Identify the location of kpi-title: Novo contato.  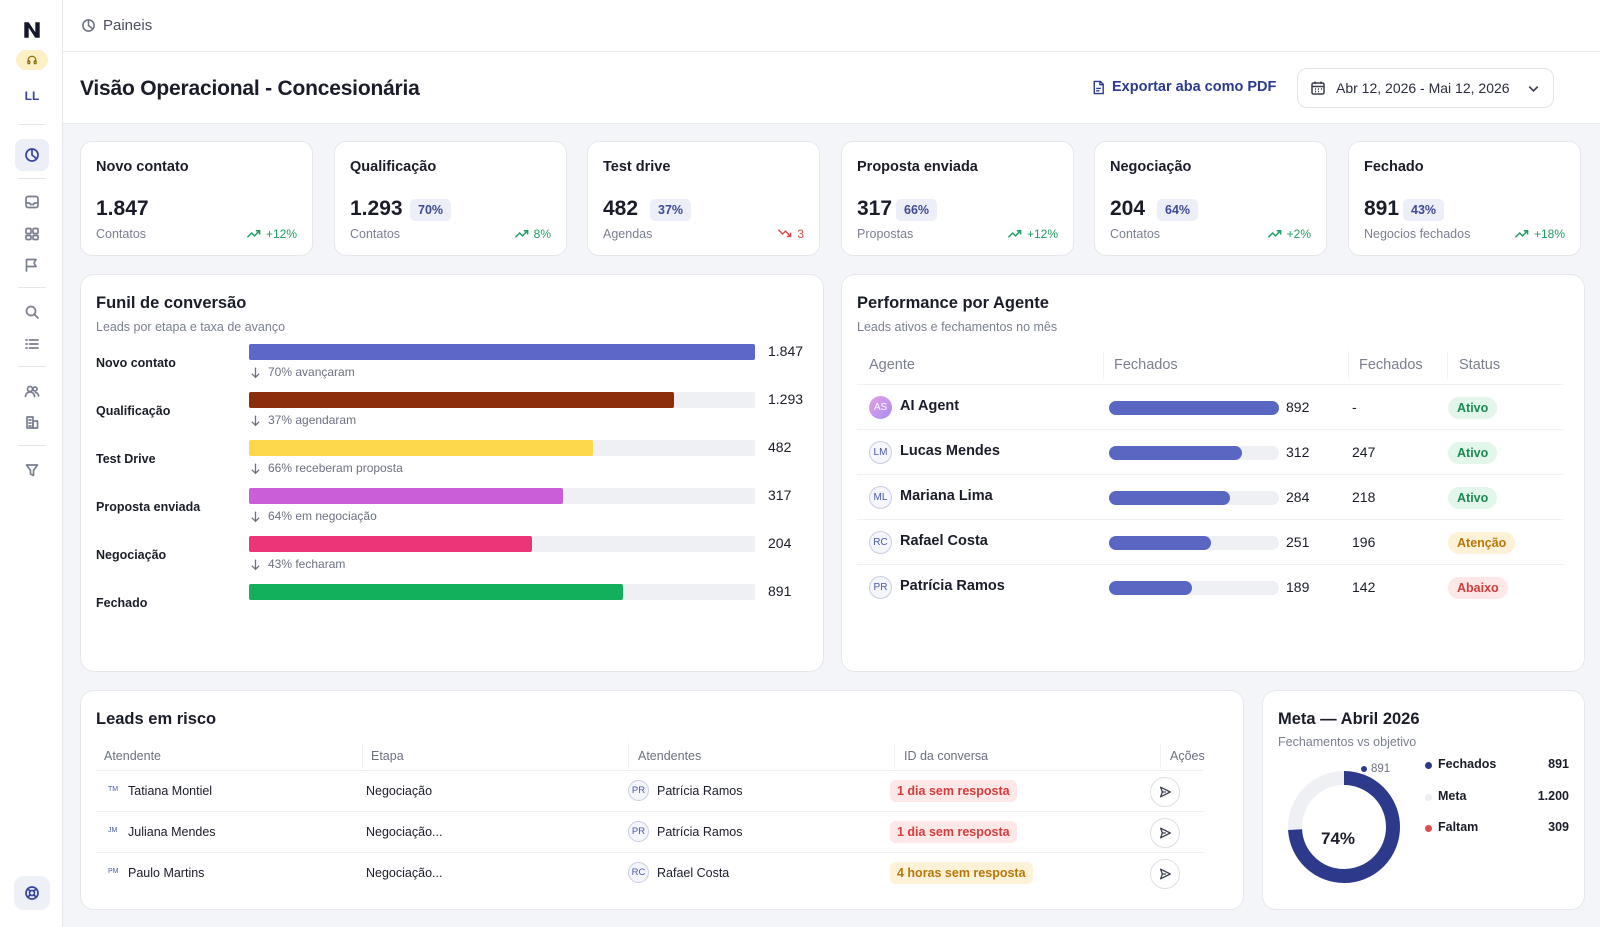
(142, 167).